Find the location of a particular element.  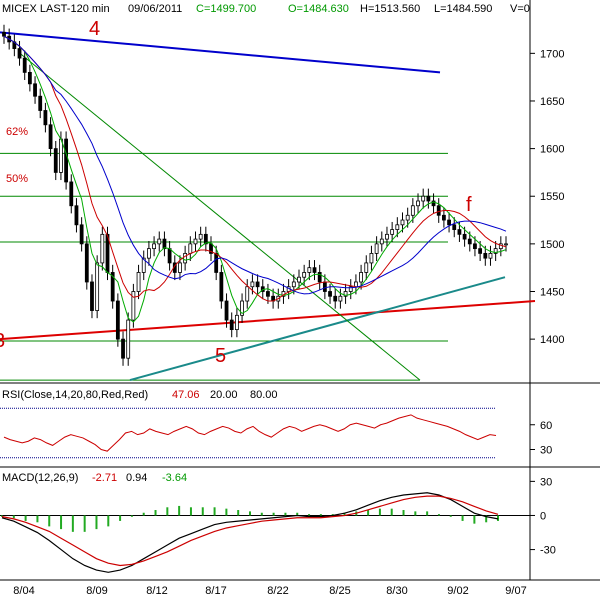

rsi-label: RSI(Close,14,20,80,Red,Red) is located at coordinates (75, 395).